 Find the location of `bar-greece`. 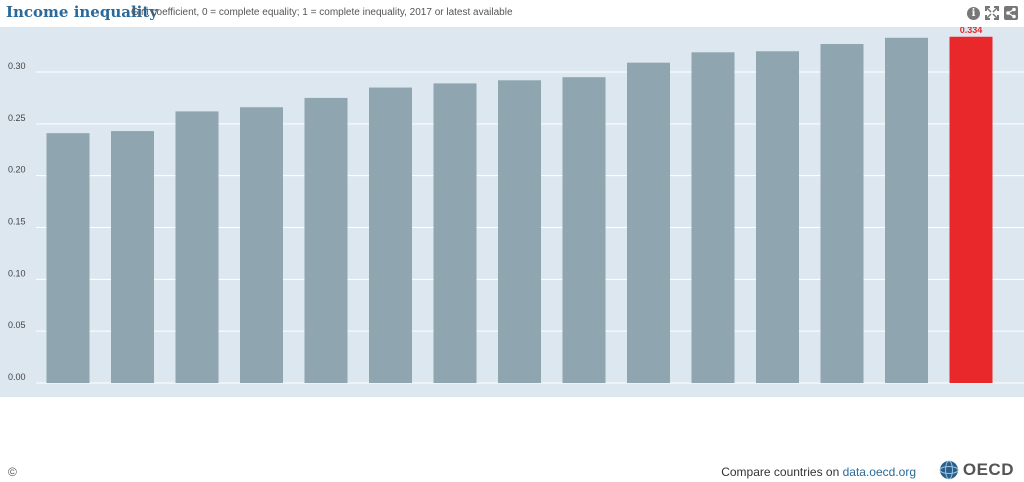

bar-greece is located at coordinates (713, 217).